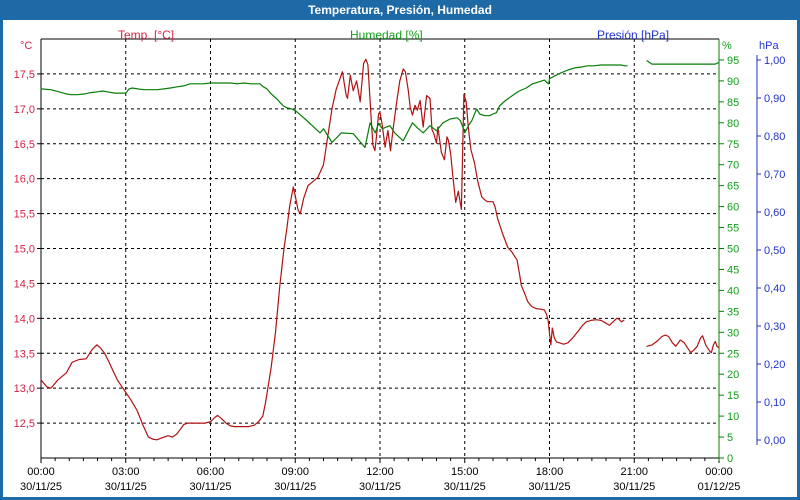  I want to click on humidity-tick-label: 45, so click(733, 270).